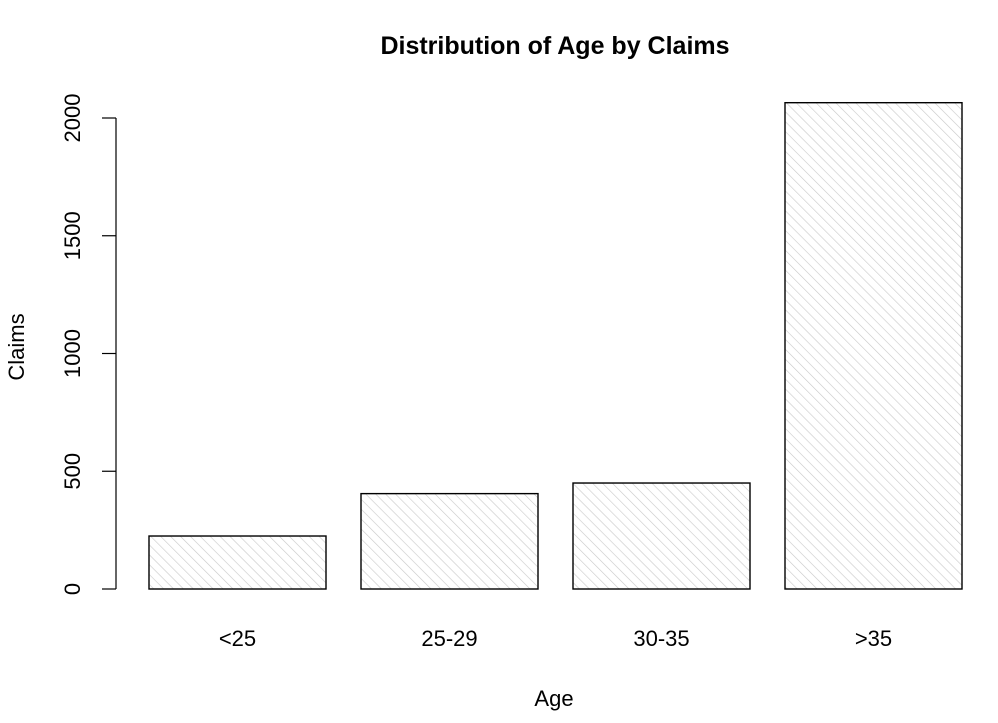 The image size is (998, 723). I want to click on y-tick-label: 500, so click(72, 471).